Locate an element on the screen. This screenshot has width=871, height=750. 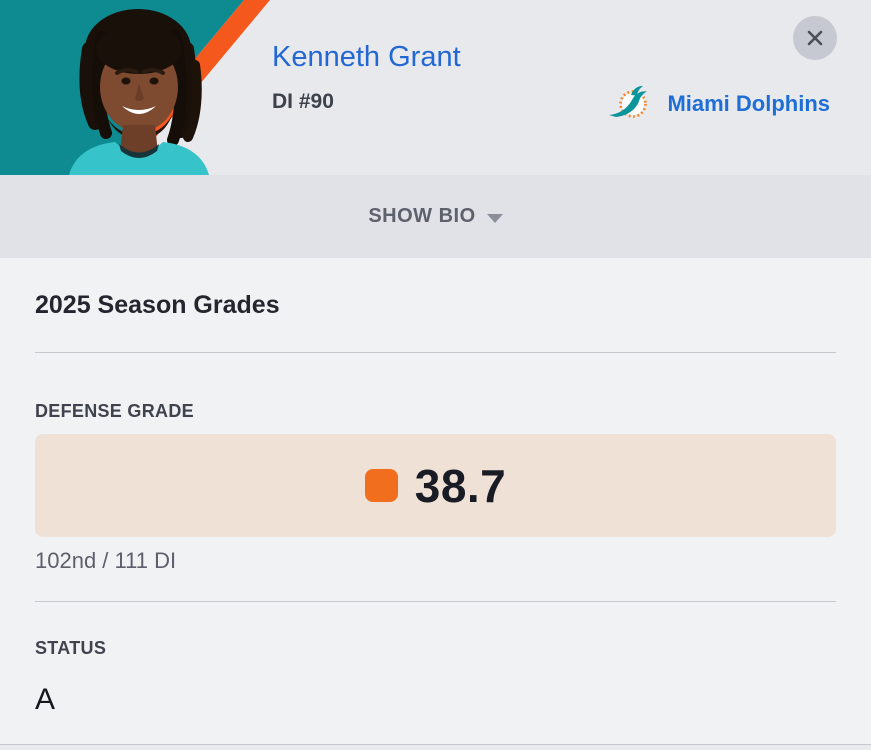
close-icon is located at coordinates (815, 38).